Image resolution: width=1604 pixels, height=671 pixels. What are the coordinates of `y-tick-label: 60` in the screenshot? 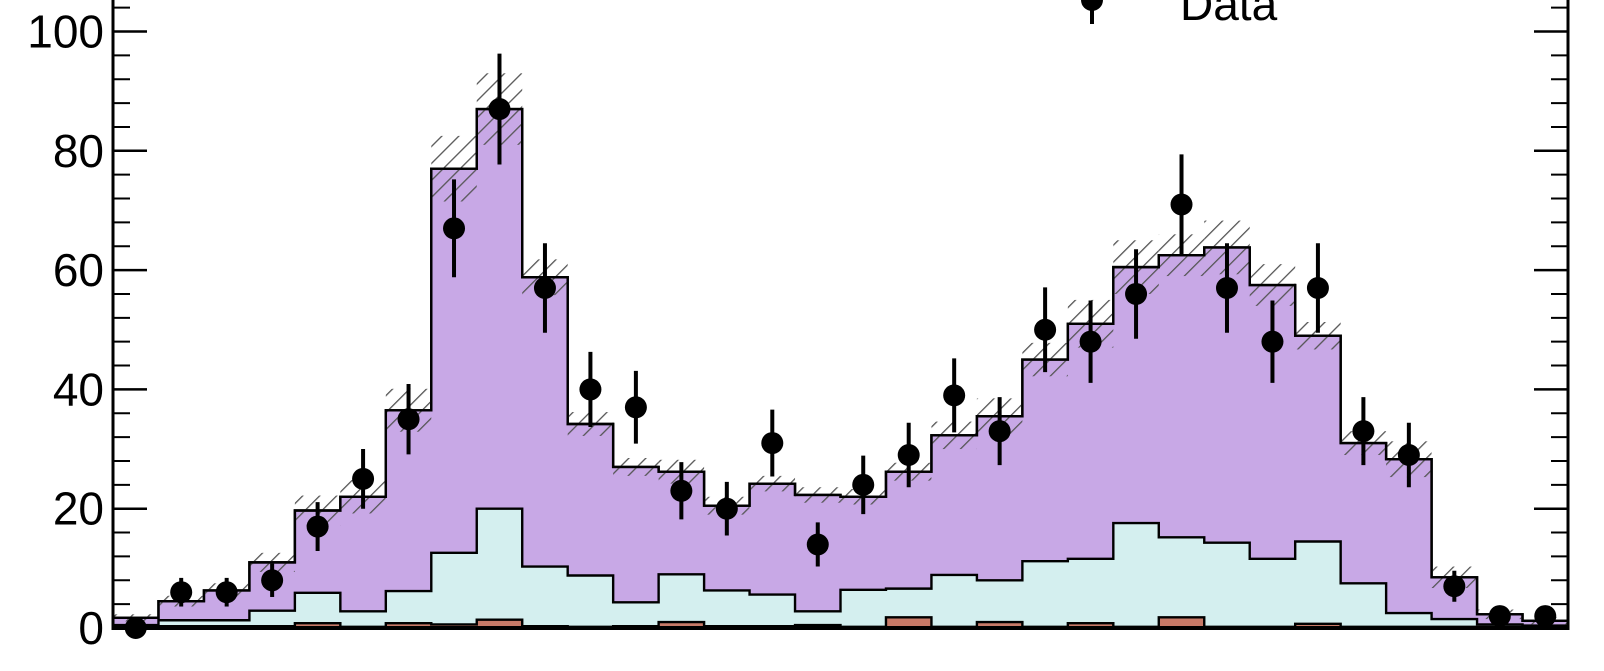 It's located at (78, 270).